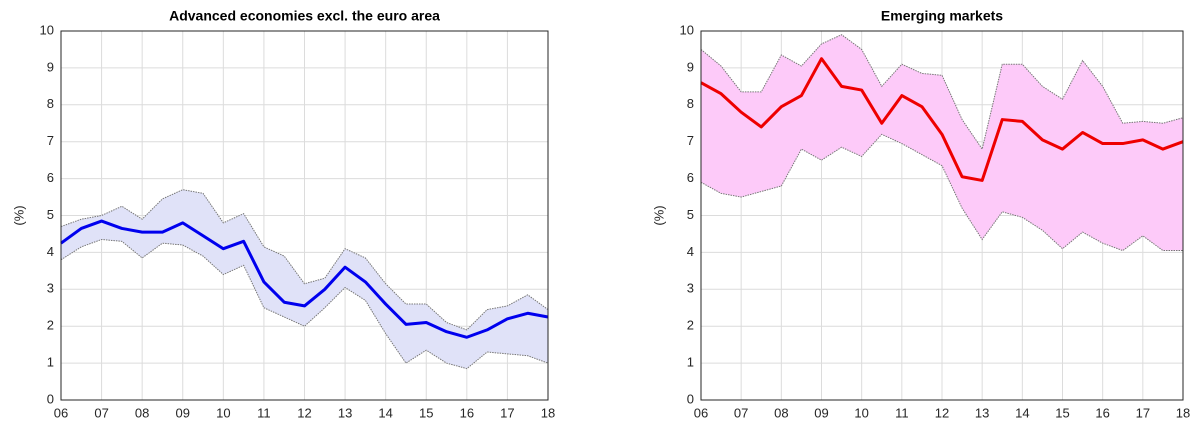  What do you see at coordinates (942, 16) in the screenshot?
I see `chart-title: Emerging markets` at bounding box center [942, 16].